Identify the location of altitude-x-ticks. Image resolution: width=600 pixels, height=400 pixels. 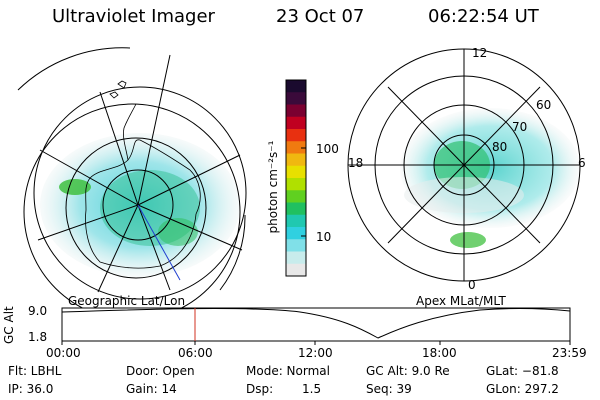
(316, 343).